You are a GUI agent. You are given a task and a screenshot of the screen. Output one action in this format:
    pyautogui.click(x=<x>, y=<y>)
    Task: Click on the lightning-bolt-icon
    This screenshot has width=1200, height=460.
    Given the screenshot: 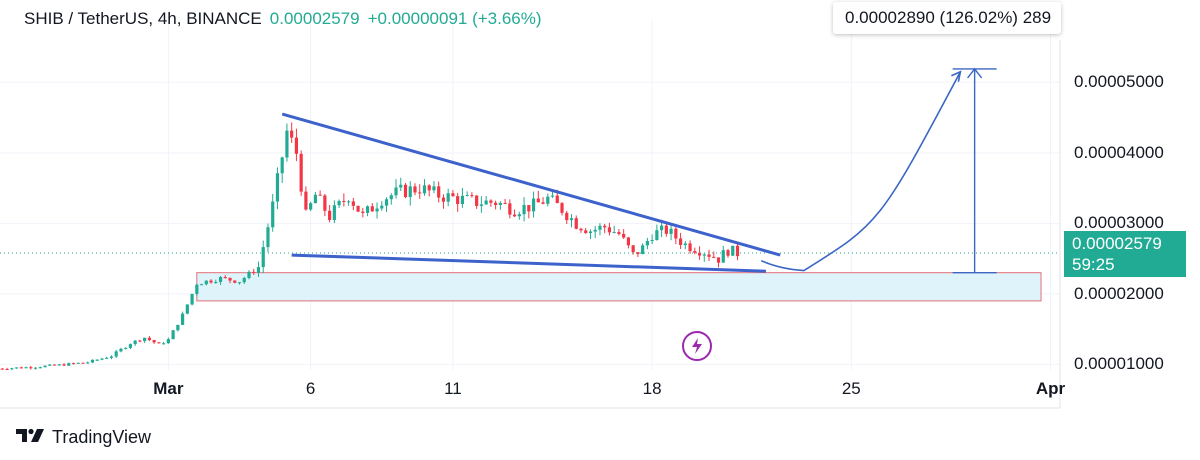 What is the action you would take?
    pyautogui.click(x=697, y=346)
    